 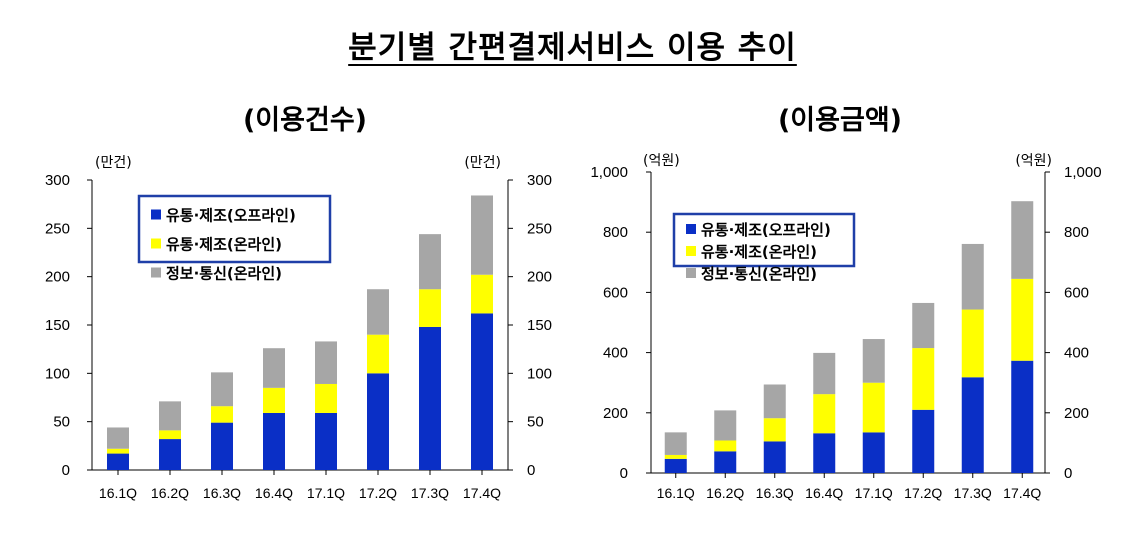 What do you see at coordinates (224, 274) in the screenshot?
I see `count-legend-label-telecom: 정보·통신(온라인)` at bounding box center [224, 274].